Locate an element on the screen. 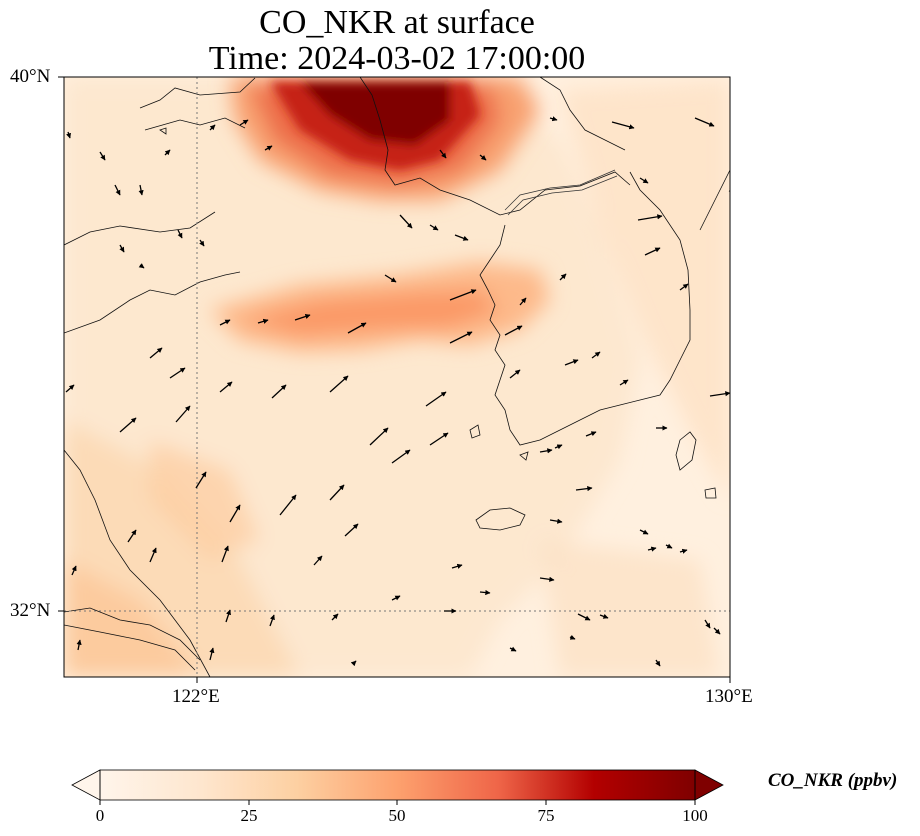  border-lines is located at coordinates (561, 192).